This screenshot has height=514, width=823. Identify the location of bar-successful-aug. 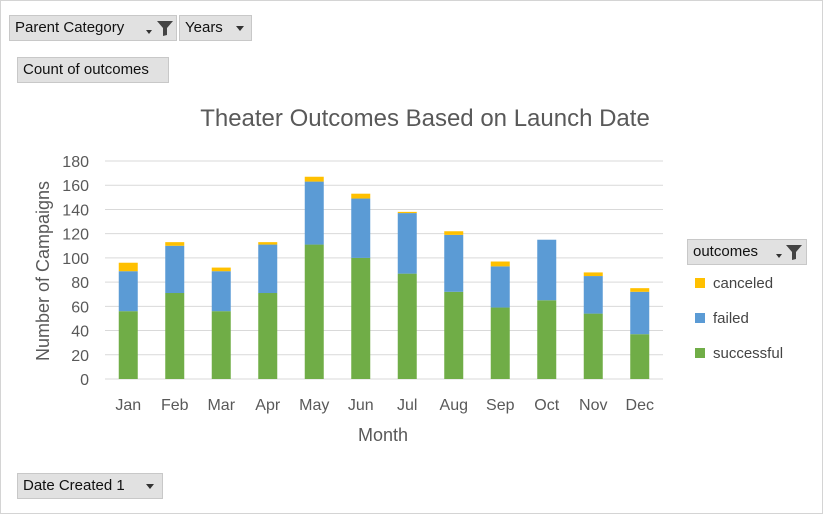
(454, 335).